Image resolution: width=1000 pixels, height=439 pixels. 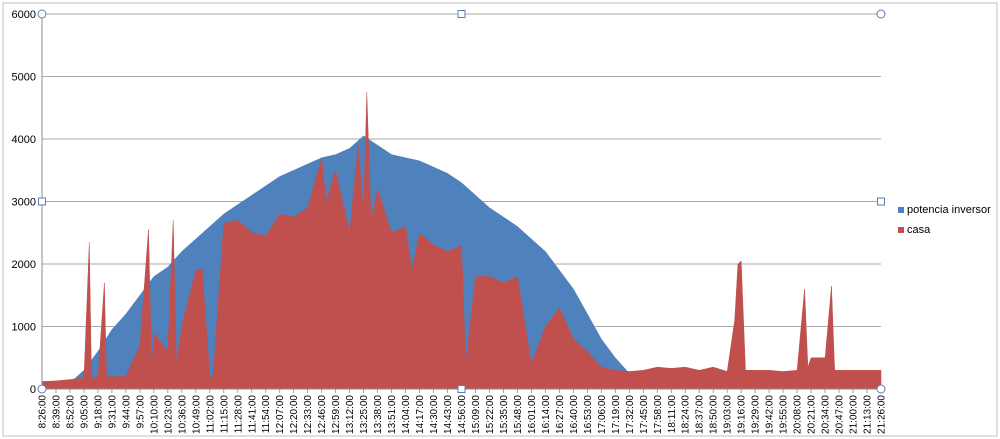 I want to click on x-tick-label: 21:00:00, so click(x=854, y=414).